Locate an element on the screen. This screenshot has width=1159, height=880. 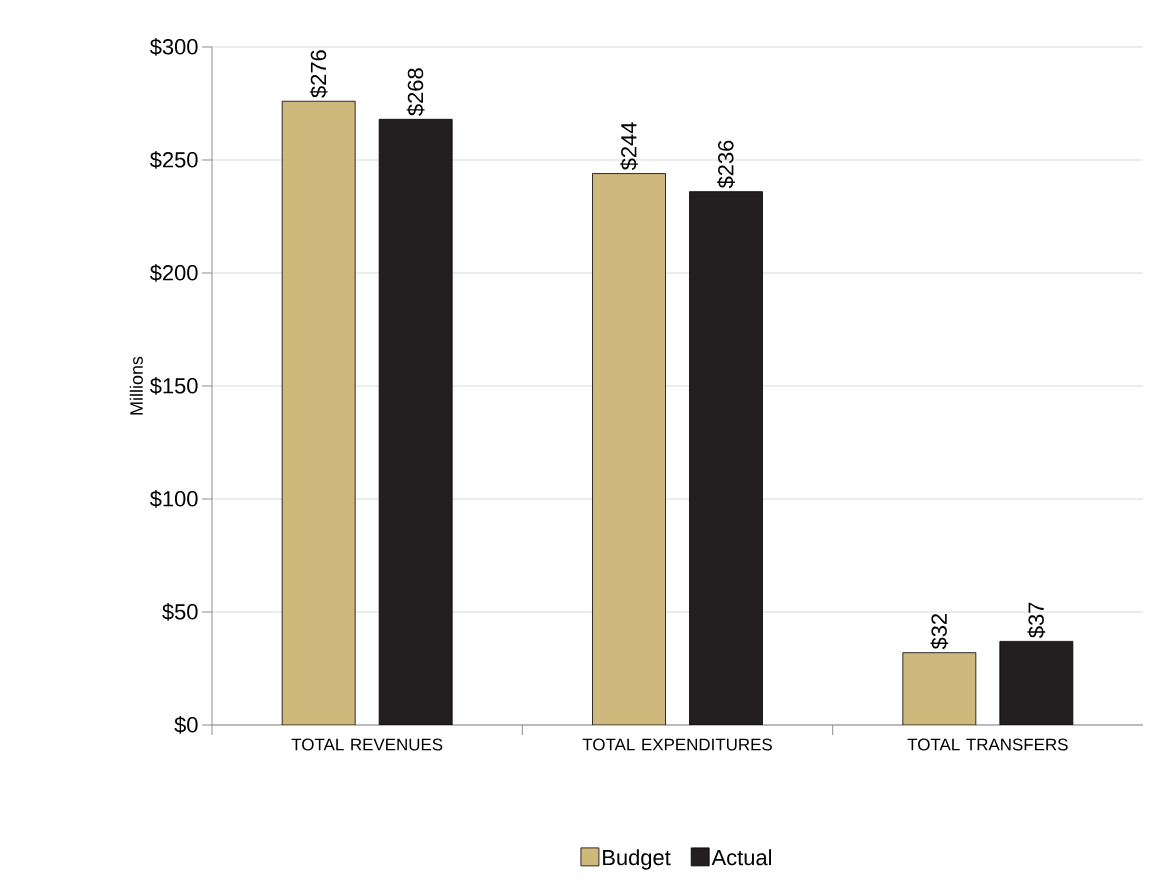
legend-label: Actual is located at coordinates (741, 857).